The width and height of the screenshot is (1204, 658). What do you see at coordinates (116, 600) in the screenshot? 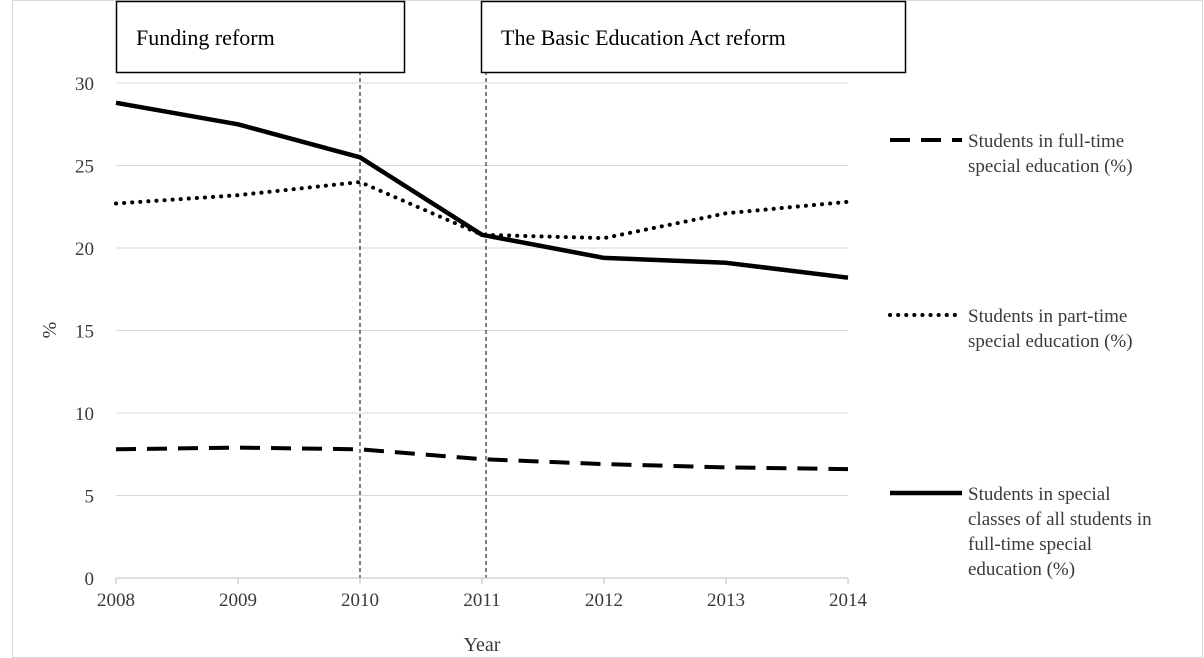
I see `x-tick-label: 2008` at bounding box center [116, 600].